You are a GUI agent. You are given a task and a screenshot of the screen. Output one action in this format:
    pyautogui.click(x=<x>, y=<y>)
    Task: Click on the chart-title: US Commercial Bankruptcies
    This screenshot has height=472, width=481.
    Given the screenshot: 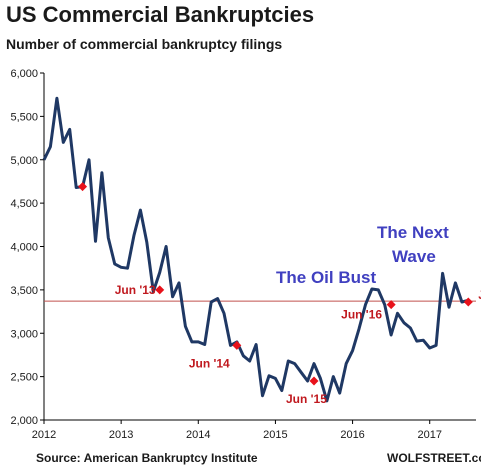 What is the action you would take?
    pyautogui.click(x=160, y=14)
    